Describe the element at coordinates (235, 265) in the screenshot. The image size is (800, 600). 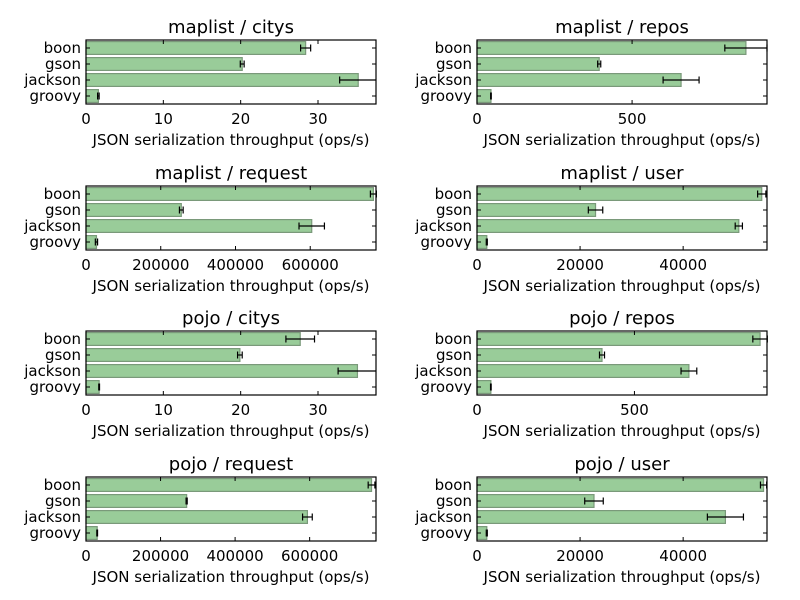
I see `x-tick-label: 400000` at that location.